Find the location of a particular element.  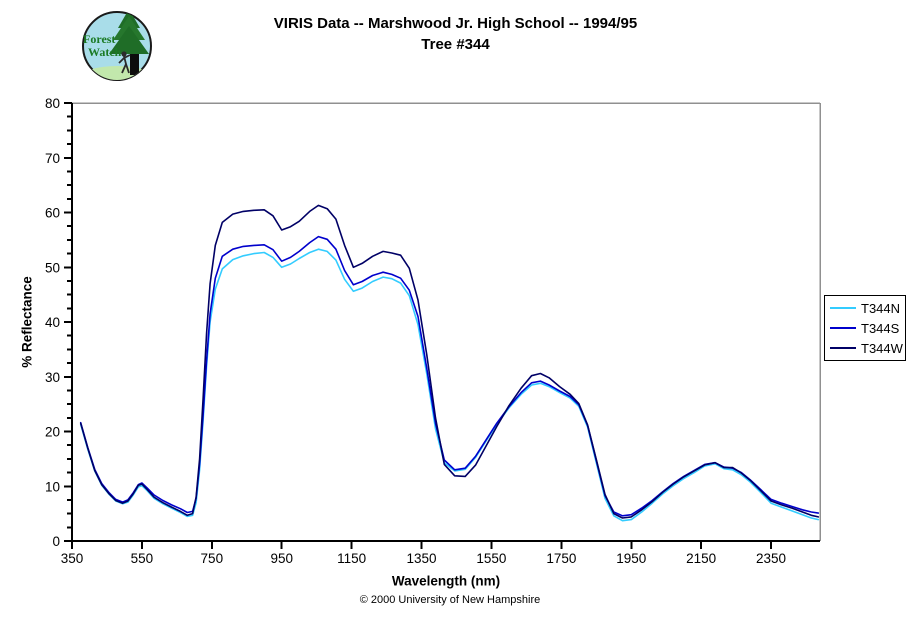

x-tick-label: 350 is located at coordinates (72, 558).